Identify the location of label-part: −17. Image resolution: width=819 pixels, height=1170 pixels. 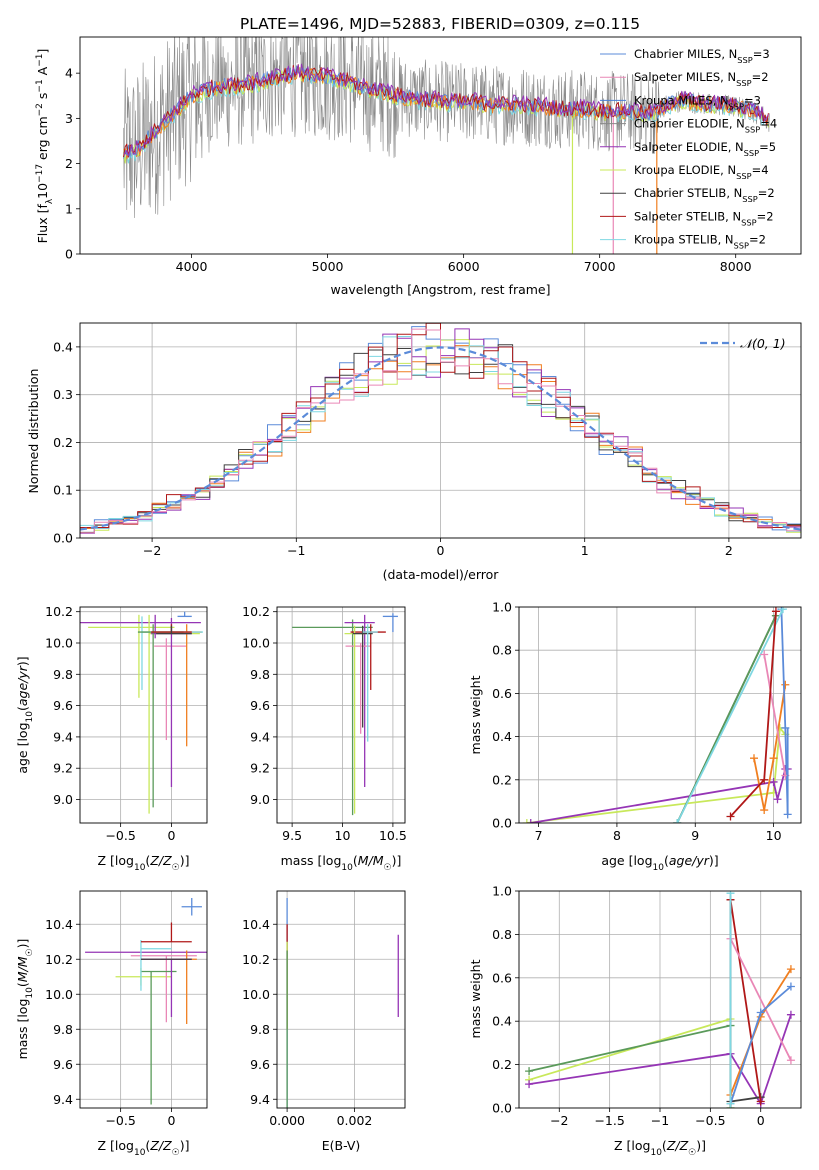
(40, 173).